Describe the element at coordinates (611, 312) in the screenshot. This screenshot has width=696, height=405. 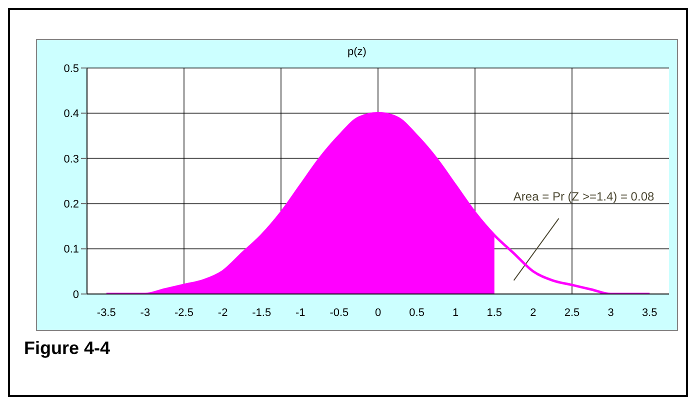
I see `x-tick-label: 3` at that location.